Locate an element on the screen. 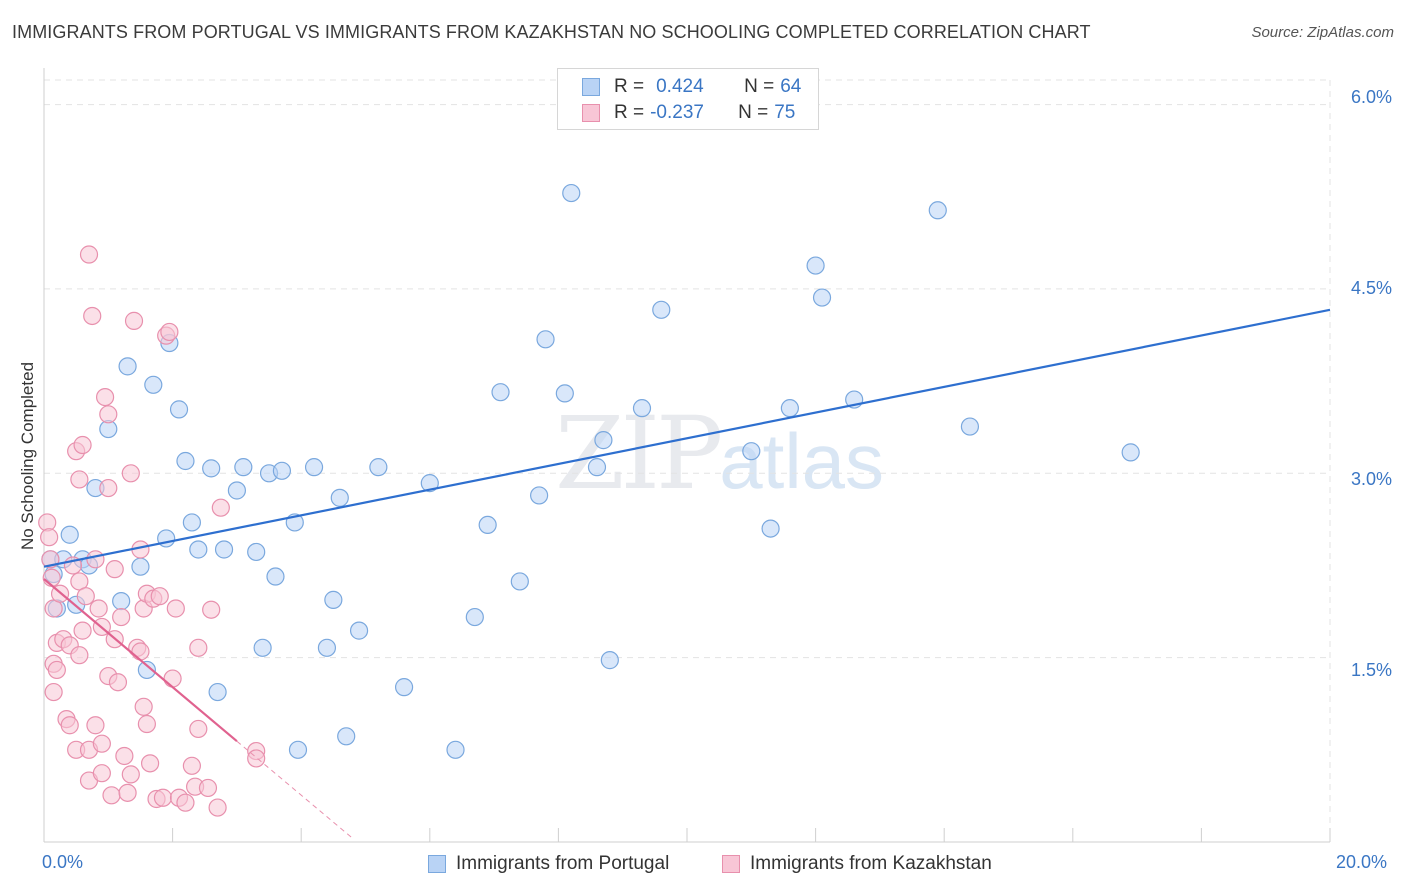 Image resolution: width=1406 pixels, height=892 pixels. legend-n-label: N = is located at coordinates (759, 86).